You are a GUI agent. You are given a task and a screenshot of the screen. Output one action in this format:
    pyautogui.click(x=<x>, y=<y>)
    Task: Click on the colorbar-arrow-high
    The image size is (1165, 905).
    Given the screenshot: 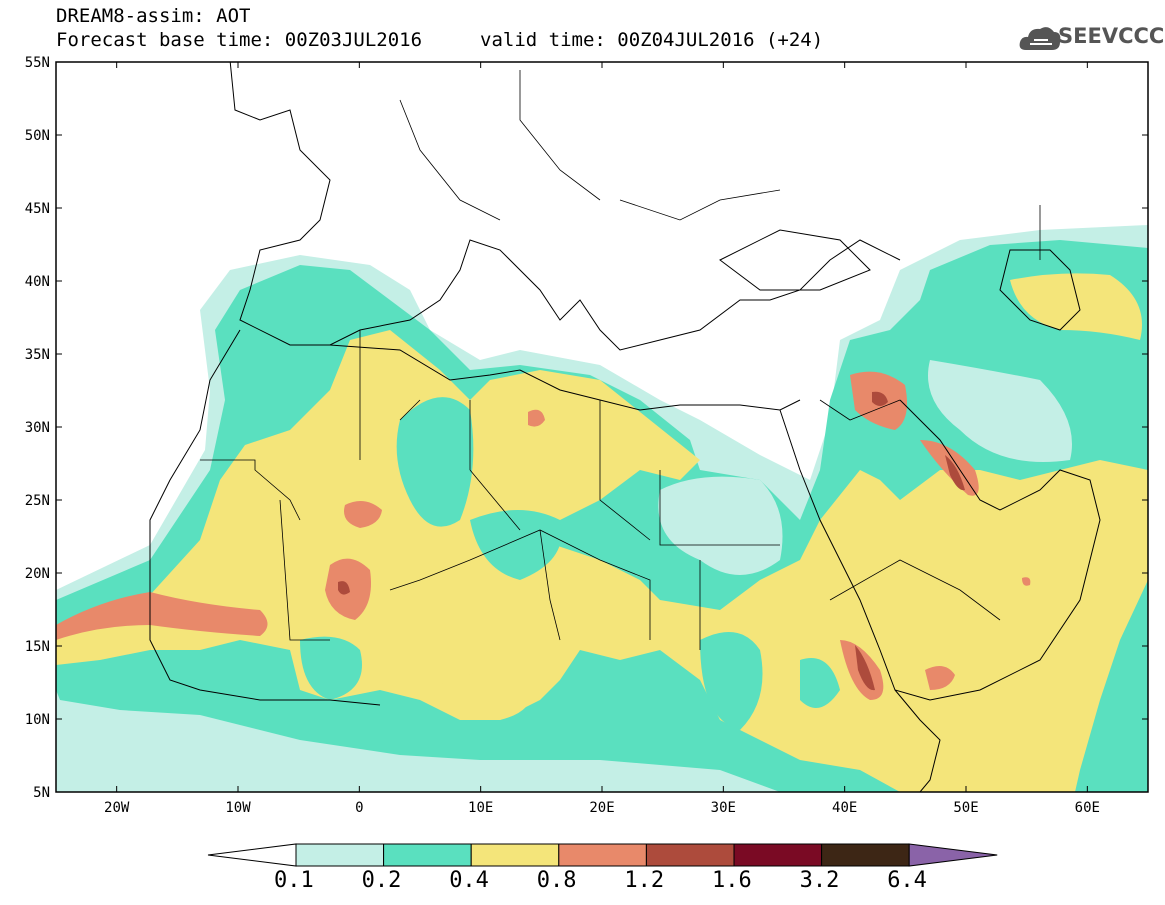 What is the action you would take?
    pyautogui.click(x=953, y=855)
    